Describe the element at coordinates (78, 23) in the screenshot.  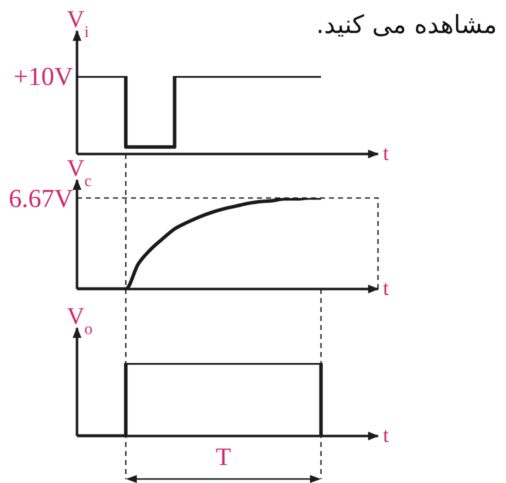
I see `y-axis-title: V$_{i}$` at that location.